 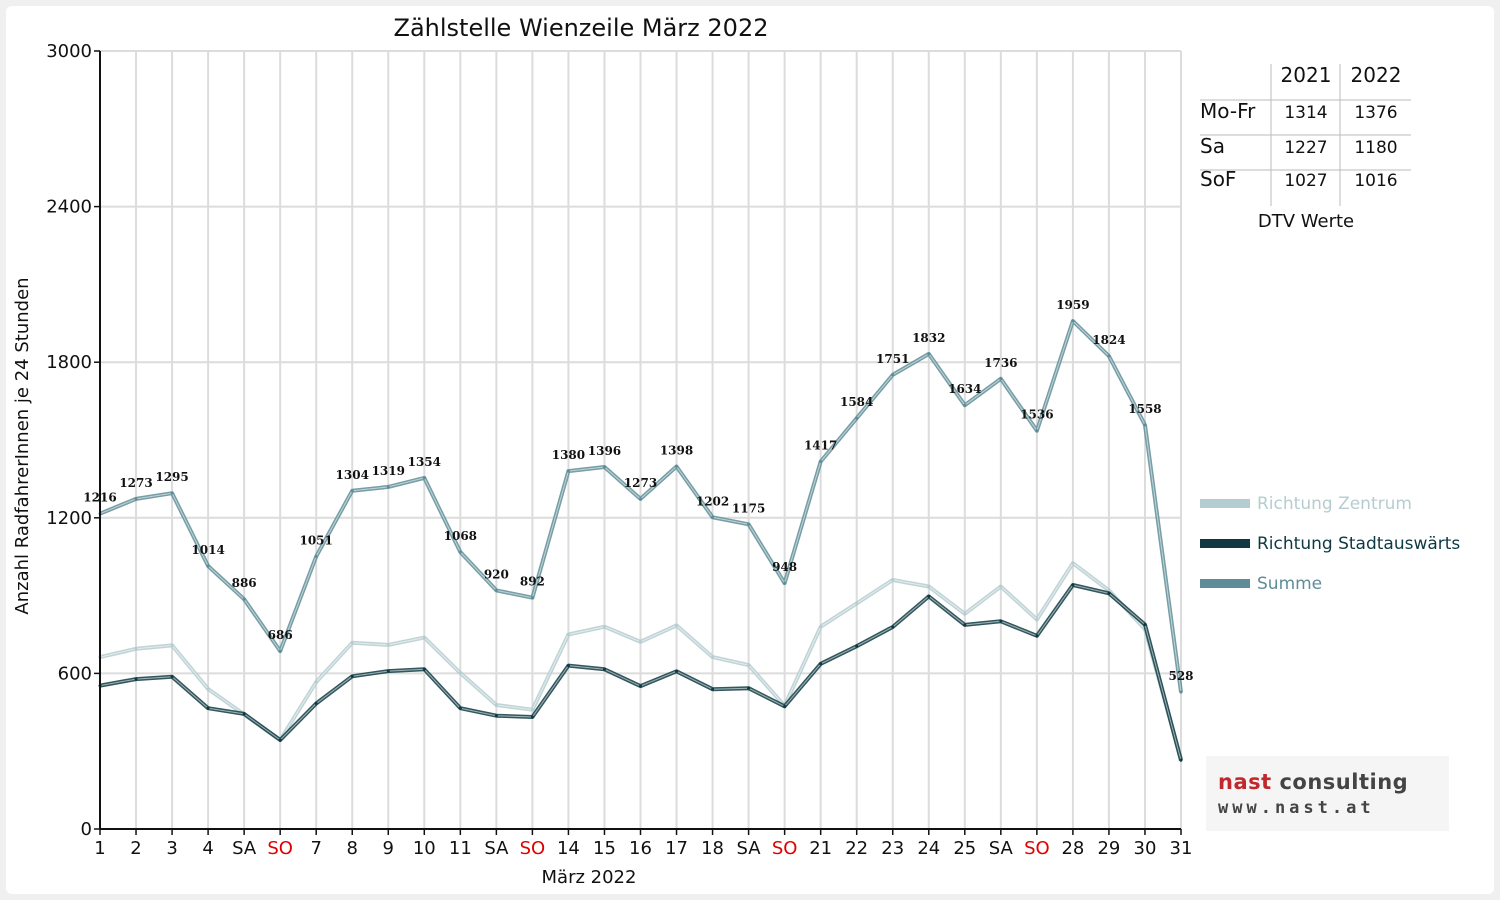 I want to click on data-label: 1380, so click(x=568, y=455).